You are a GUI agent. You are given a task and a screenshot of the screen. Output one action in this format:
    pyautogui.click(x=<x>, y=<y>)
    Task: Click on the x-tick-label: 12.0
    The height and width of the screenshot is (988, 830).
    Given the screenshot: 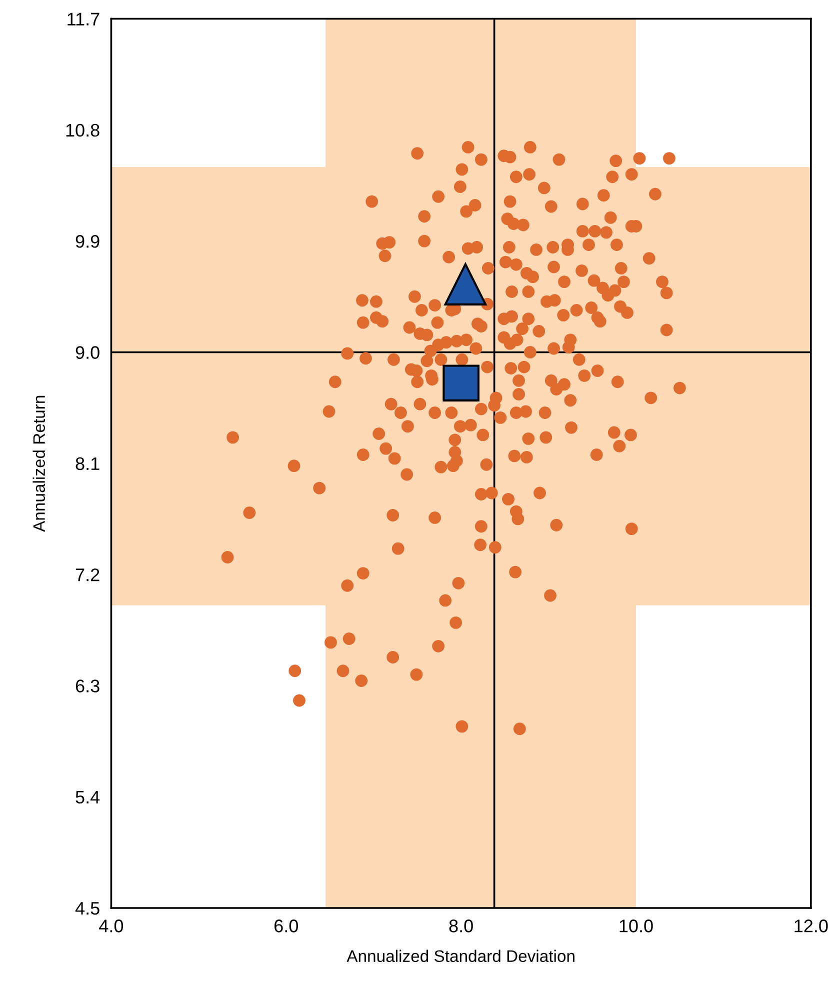 What is the action you would take?
    pyautogui.click(x=811, y=926)
    